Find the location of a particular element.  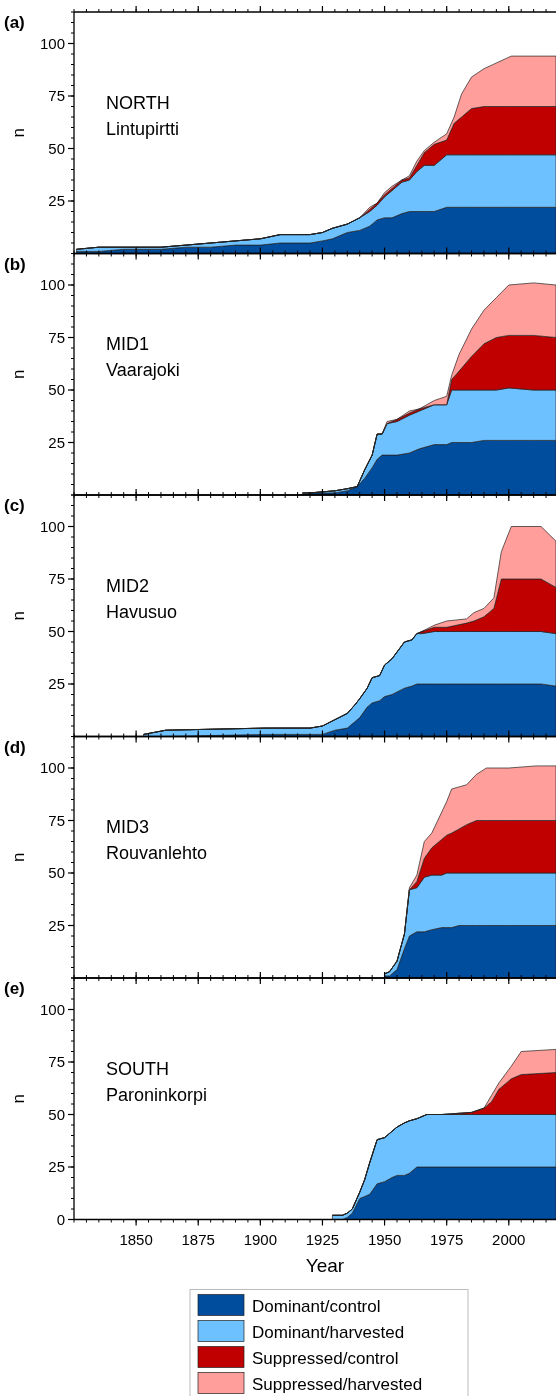

x-tick-label: 1875 is located at coordinates (198, 1239).